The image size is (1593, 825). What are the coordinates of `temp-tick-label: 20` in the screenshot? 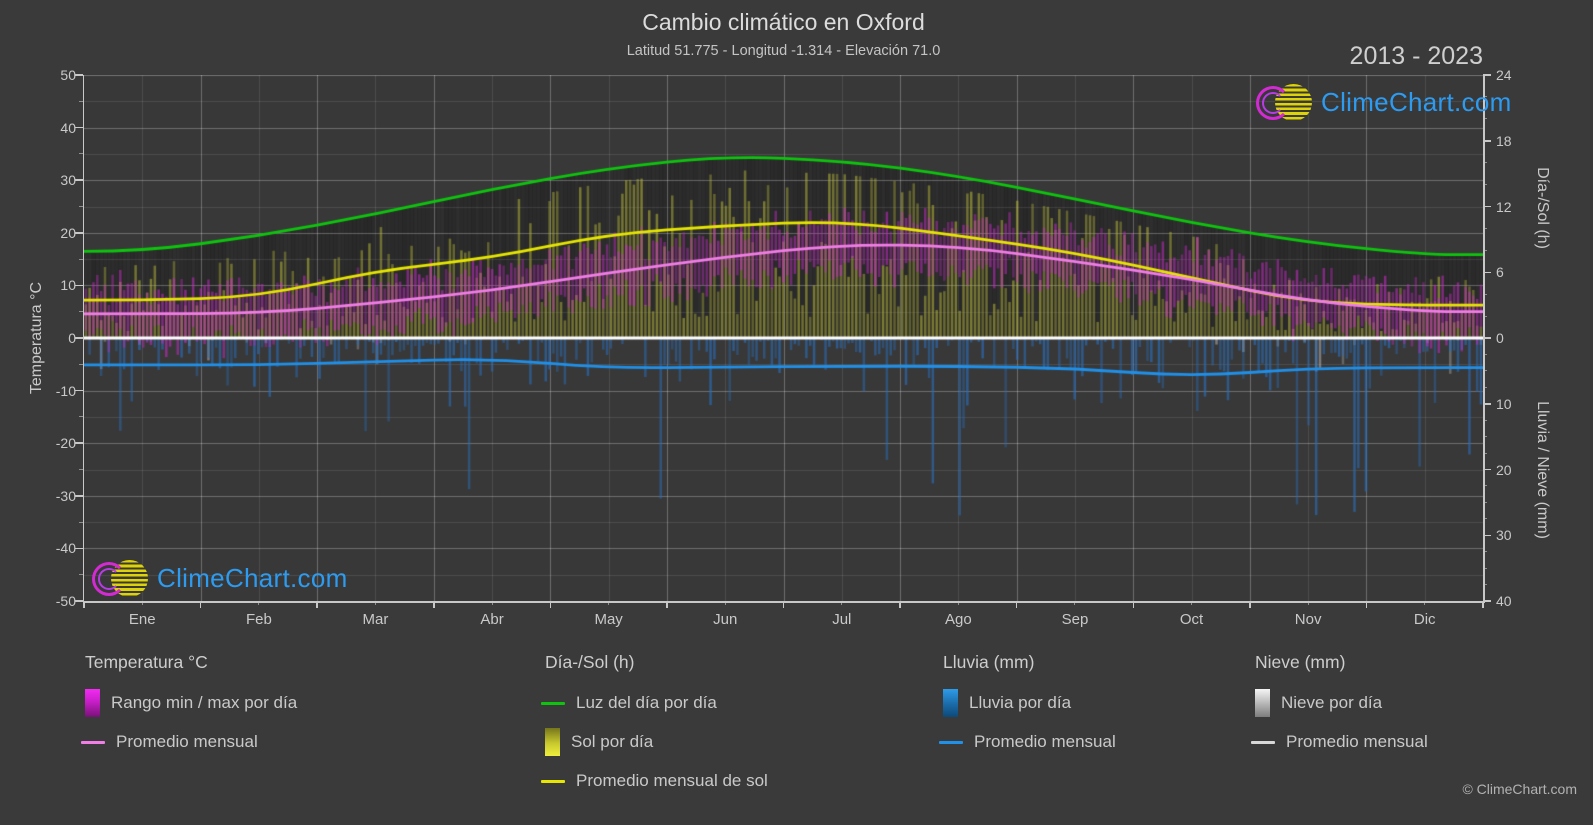 It's located at (68, 232).